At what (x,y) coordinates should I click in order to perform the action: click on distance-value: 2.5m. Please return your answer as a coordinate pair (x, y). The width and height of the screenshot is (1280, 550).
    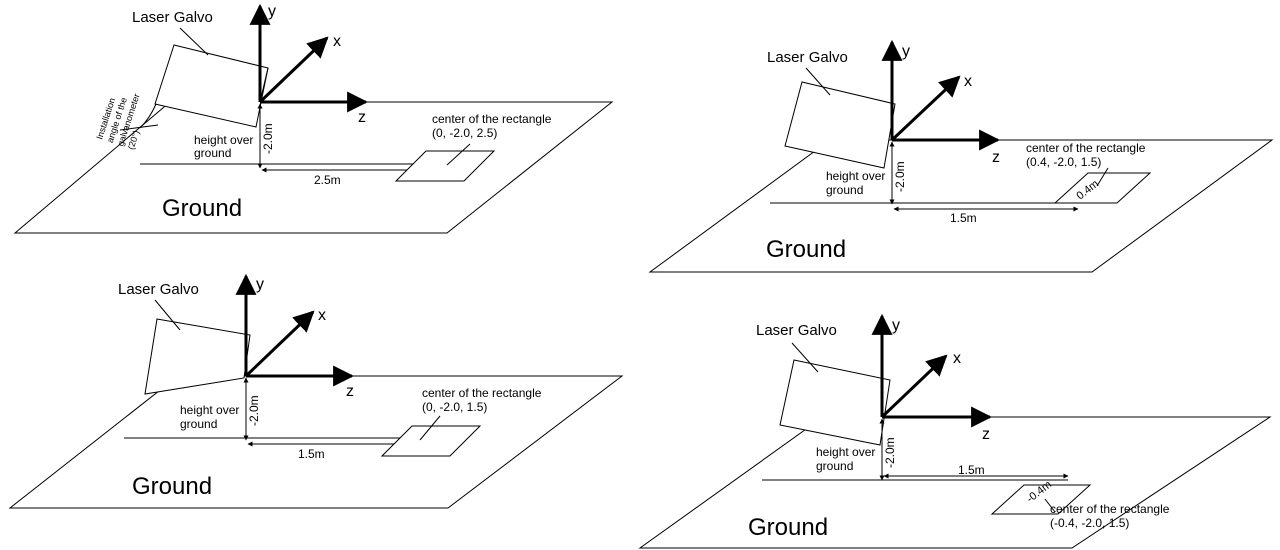
    Looking at the image, I should click on (327, 180).